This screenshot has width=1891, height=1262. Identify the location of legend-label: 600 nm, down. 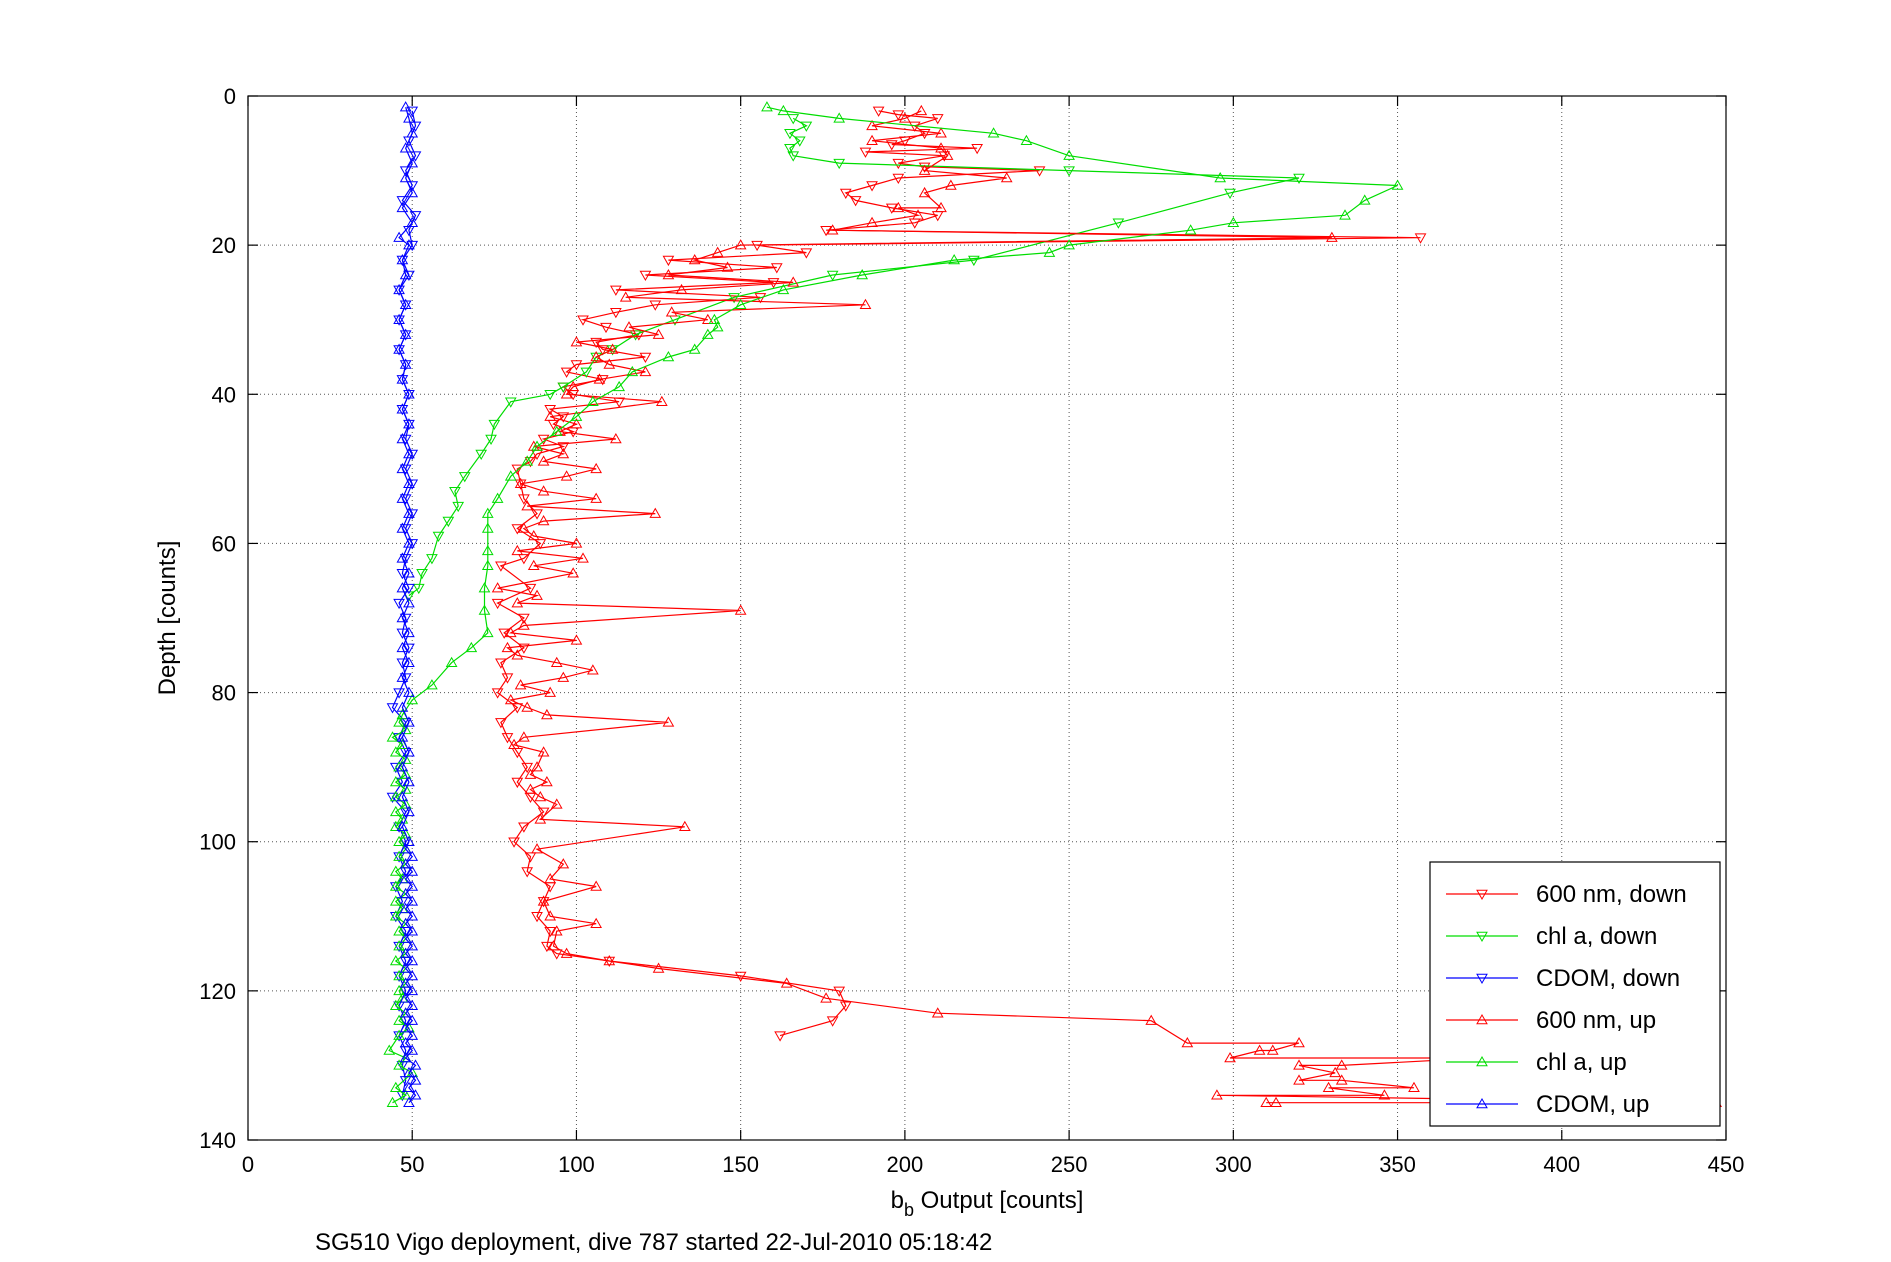
(1611, 894).